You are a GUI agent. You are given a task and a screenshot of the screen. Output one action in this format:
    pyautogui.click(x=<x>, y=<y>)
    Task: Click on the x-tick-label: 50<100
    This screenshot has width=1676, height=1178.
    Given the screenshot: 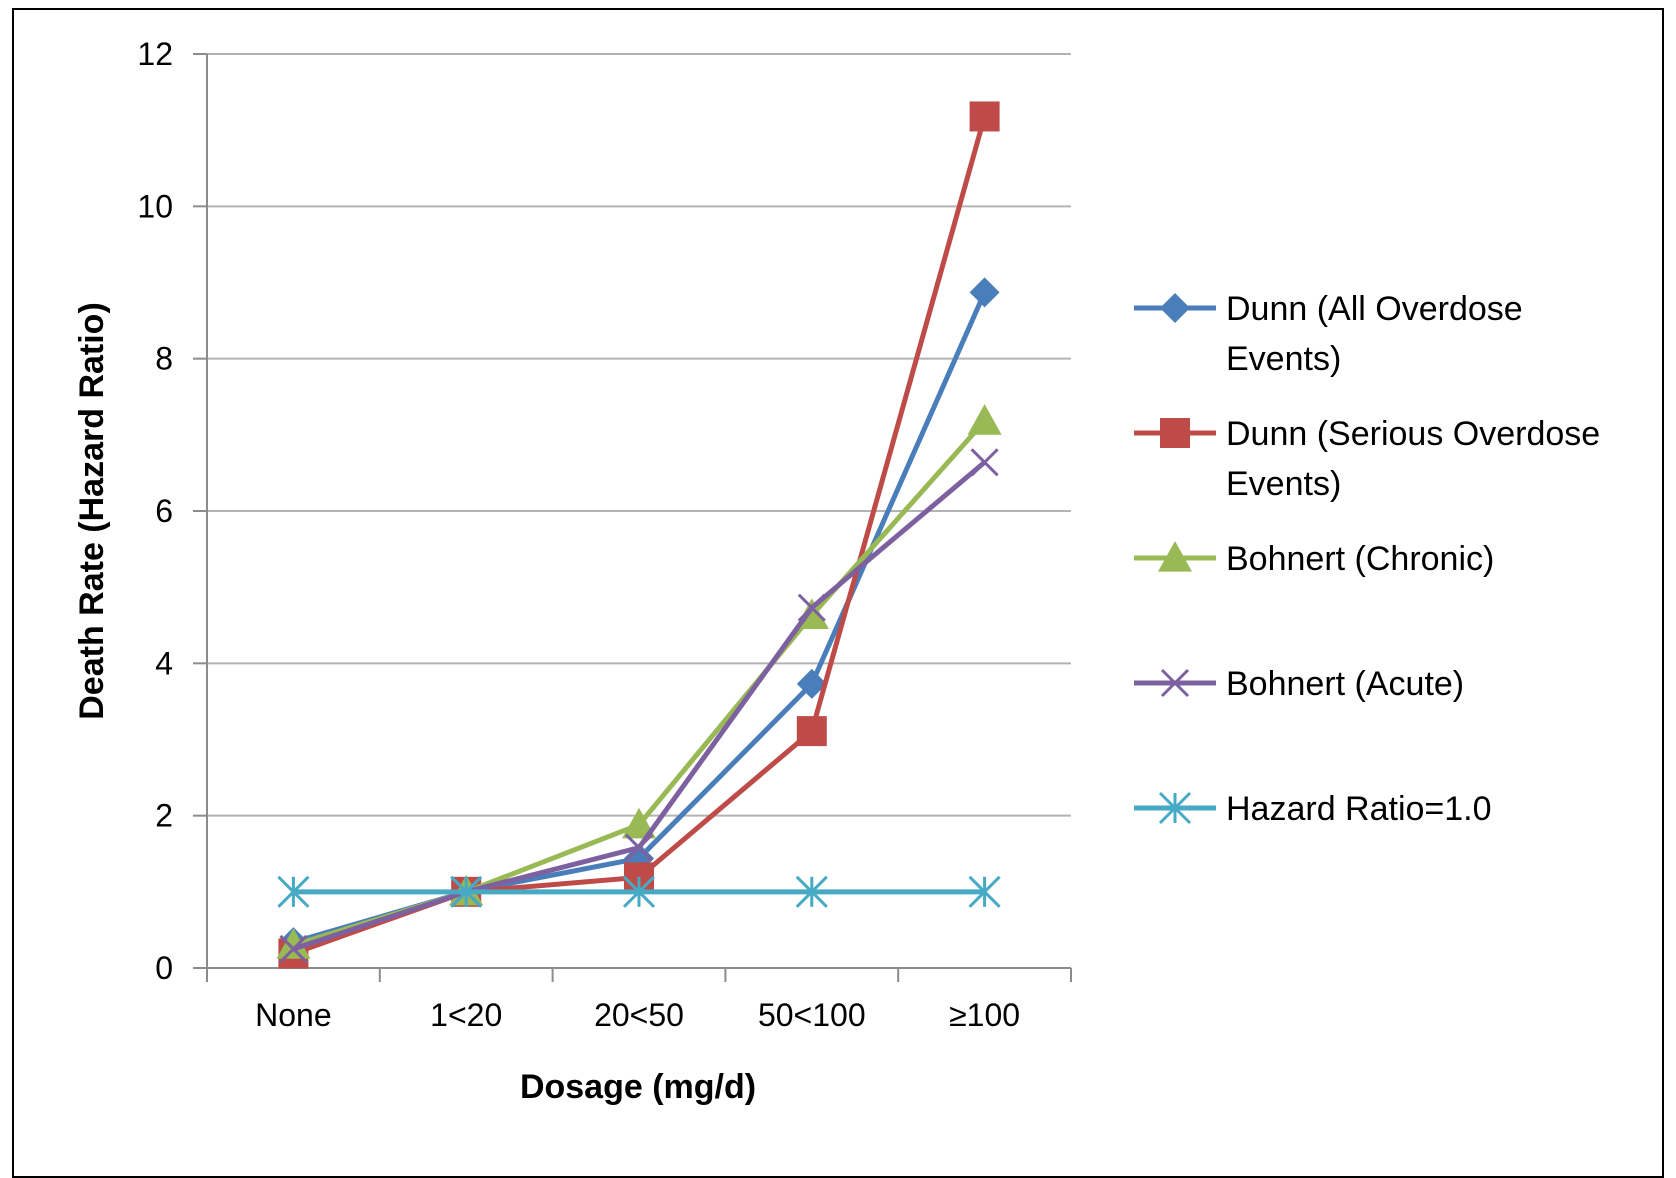 What is the action you would take?
    pyautogui.click(x=812, y=1015)
    